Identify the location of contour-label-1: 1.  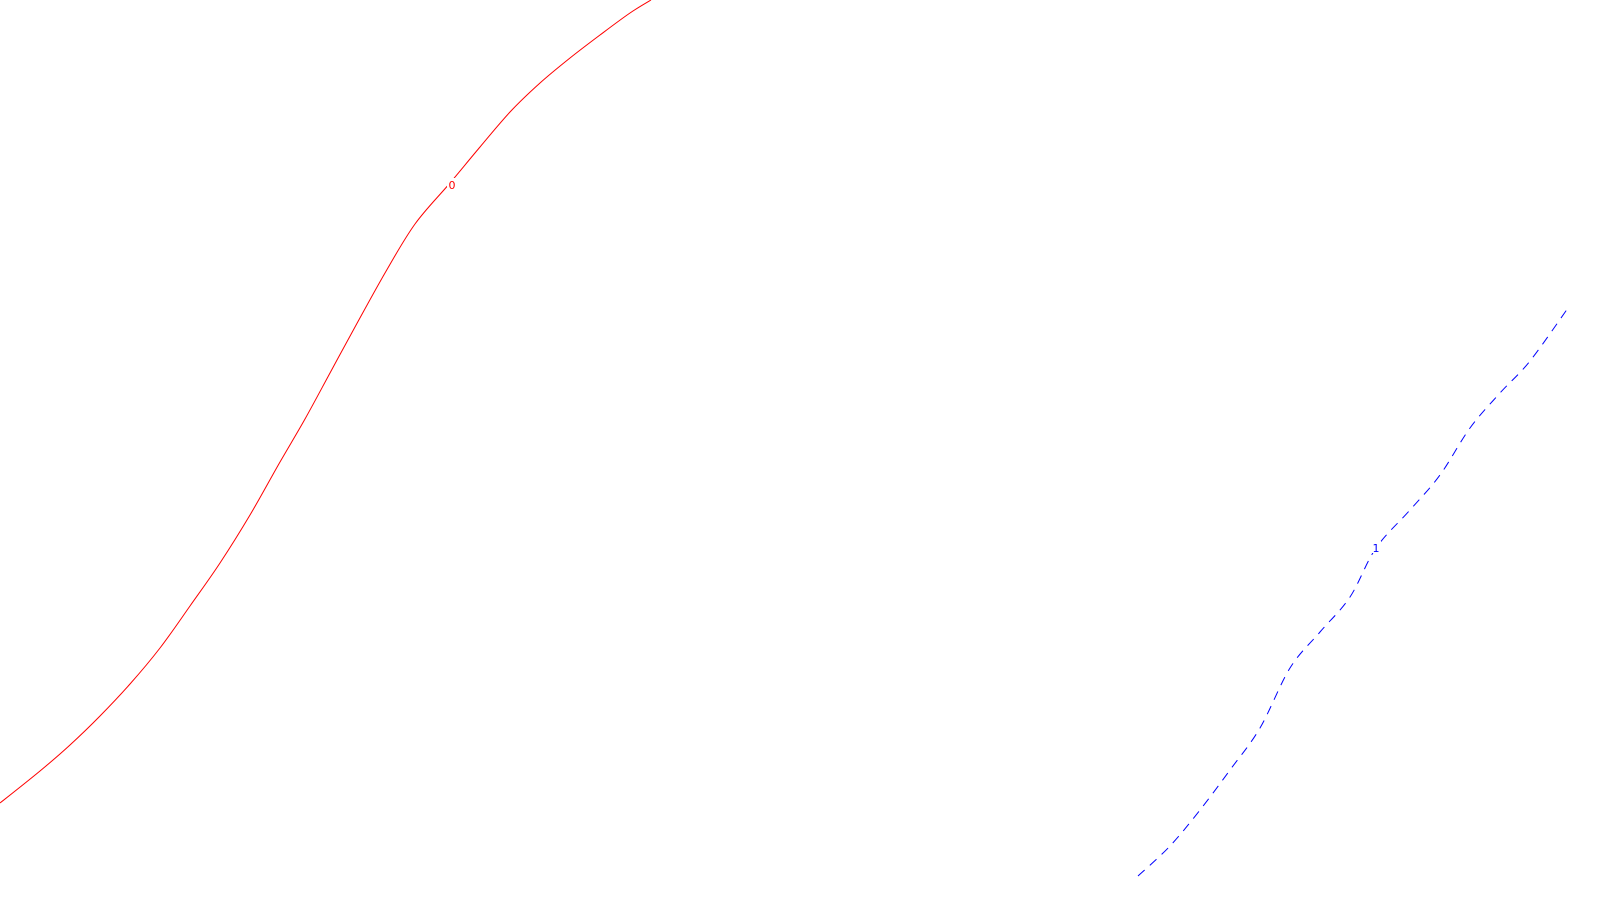
(1376, 548).